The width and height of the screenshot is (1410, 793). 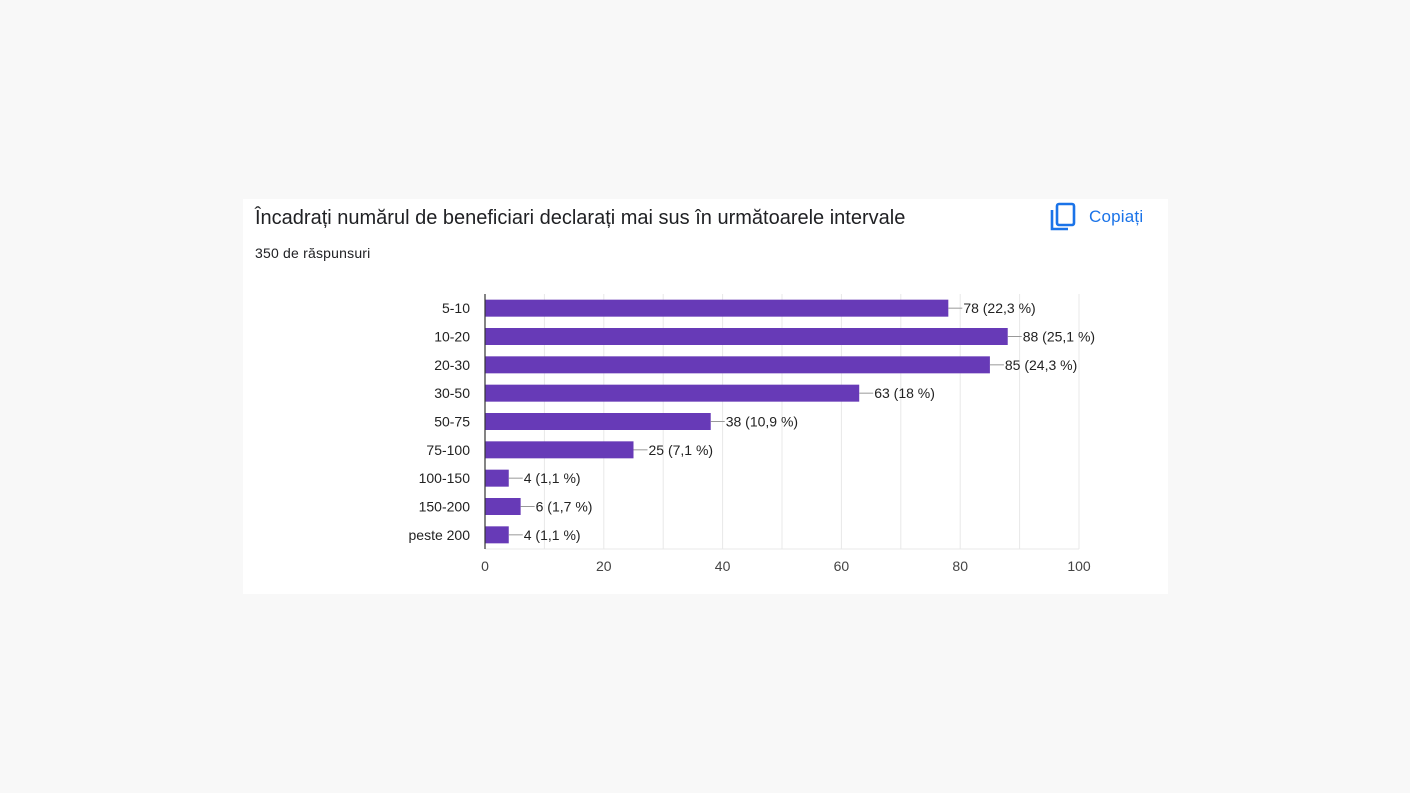 I want to click on copy-icon, so click(x=1063, y=217).